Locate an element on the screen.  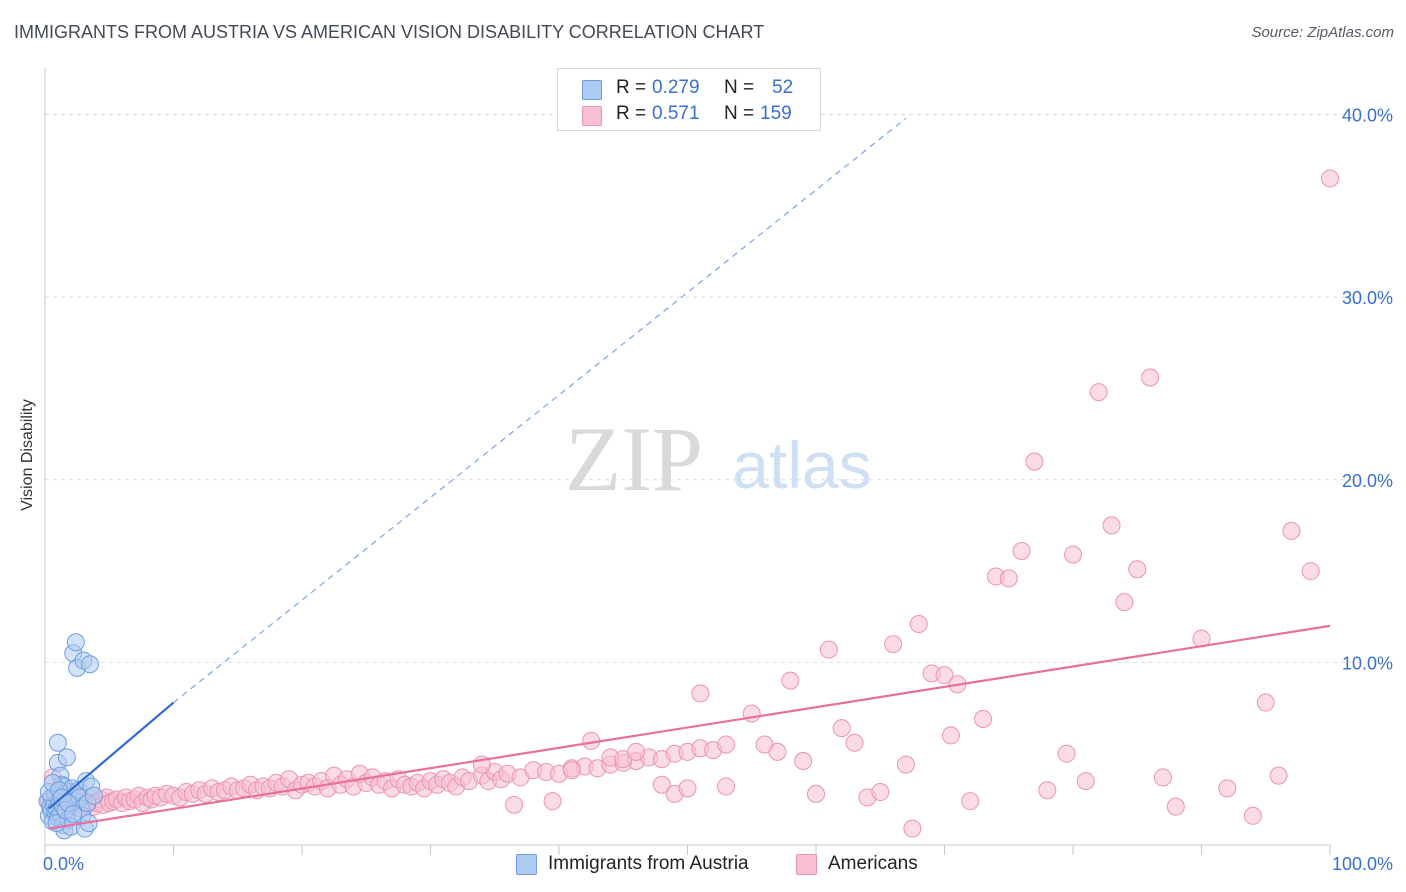
chart-source: Source: ZipAtlas.com is located at coordinates (1322, 32).